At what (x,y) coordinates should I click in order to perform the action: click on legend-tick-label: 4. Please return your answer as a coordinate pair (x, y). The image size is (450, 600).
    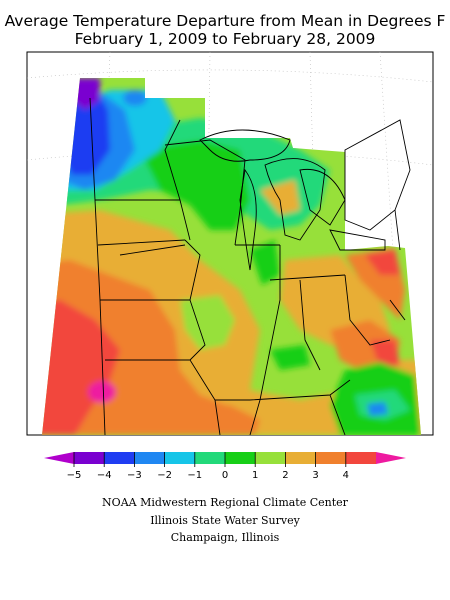
    Looking at the image, I should click on (346, 475).